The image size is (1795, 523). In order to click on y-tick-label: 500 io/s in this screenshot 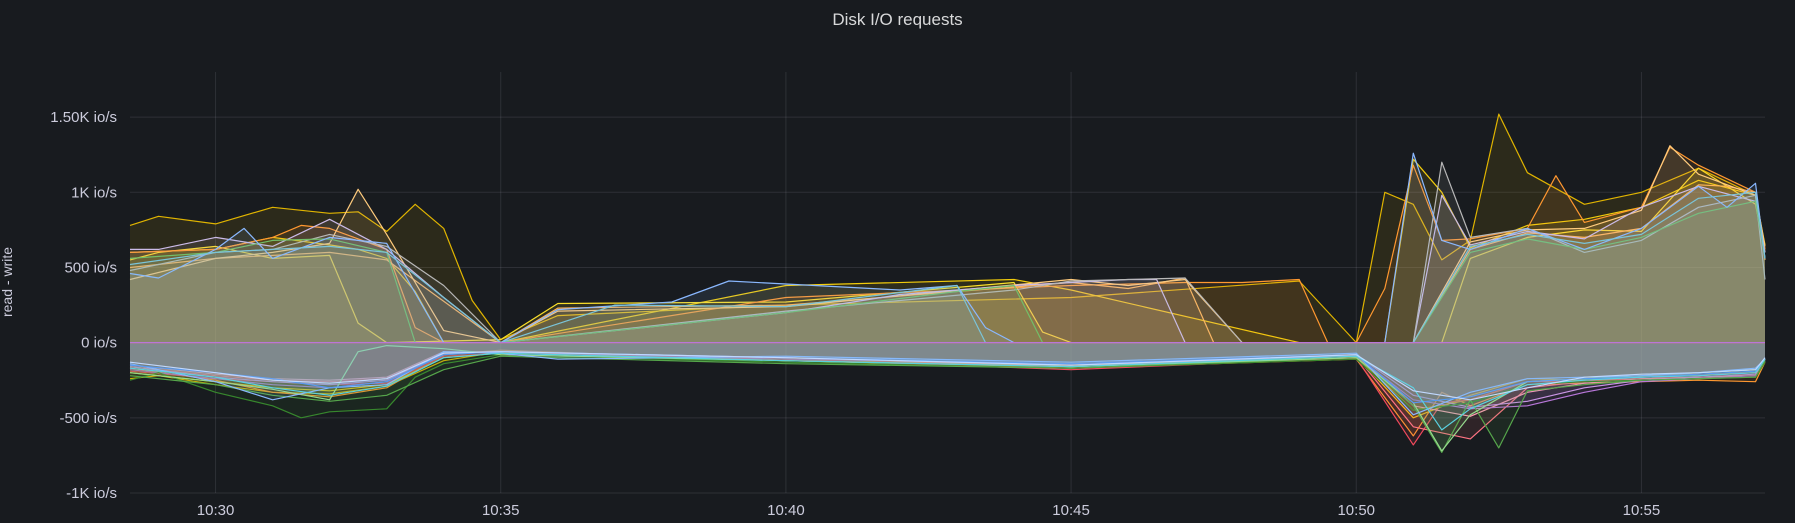, I will do `click(90, 267)`.